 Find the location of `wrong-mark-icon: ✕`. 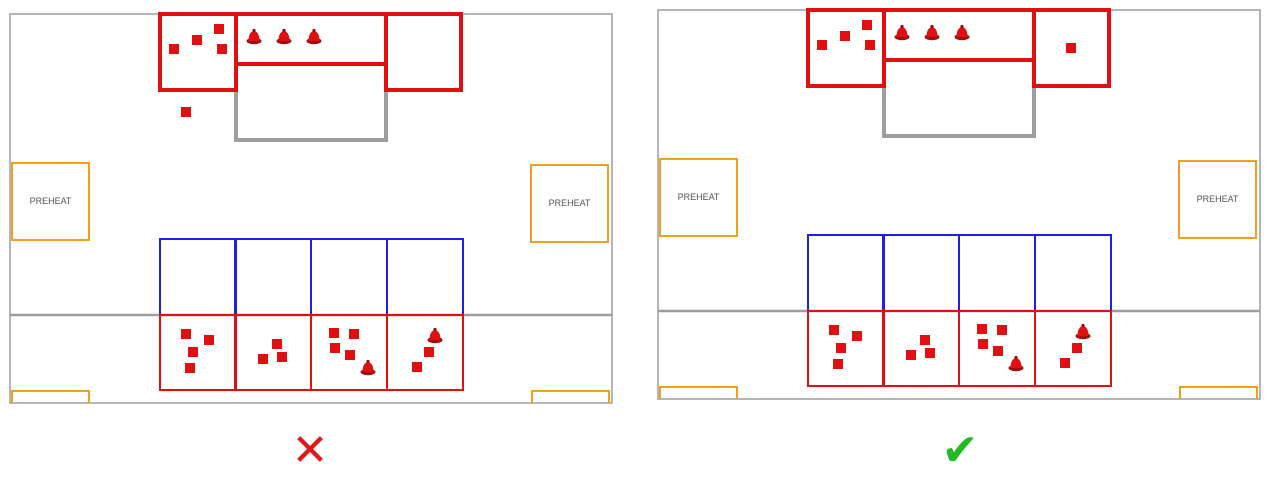

wrong-mark-icon: ✕ is located at coordinates (310, 450).